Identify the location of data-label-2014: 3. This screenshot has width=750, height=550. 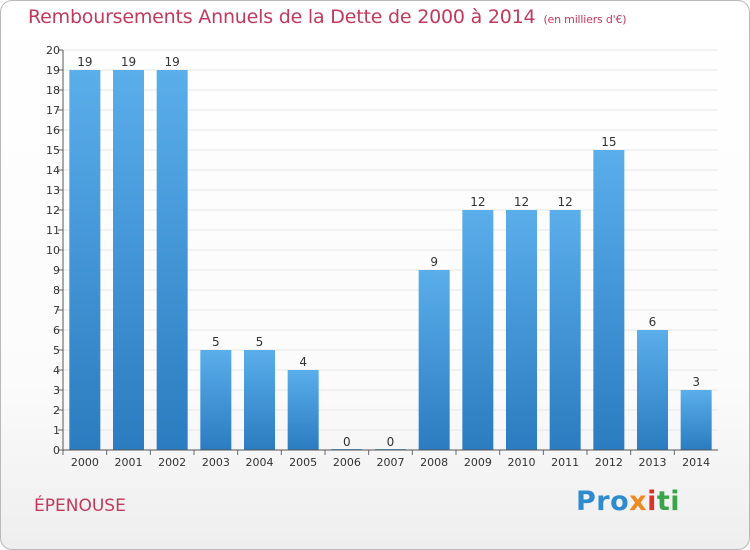
(696, 382).